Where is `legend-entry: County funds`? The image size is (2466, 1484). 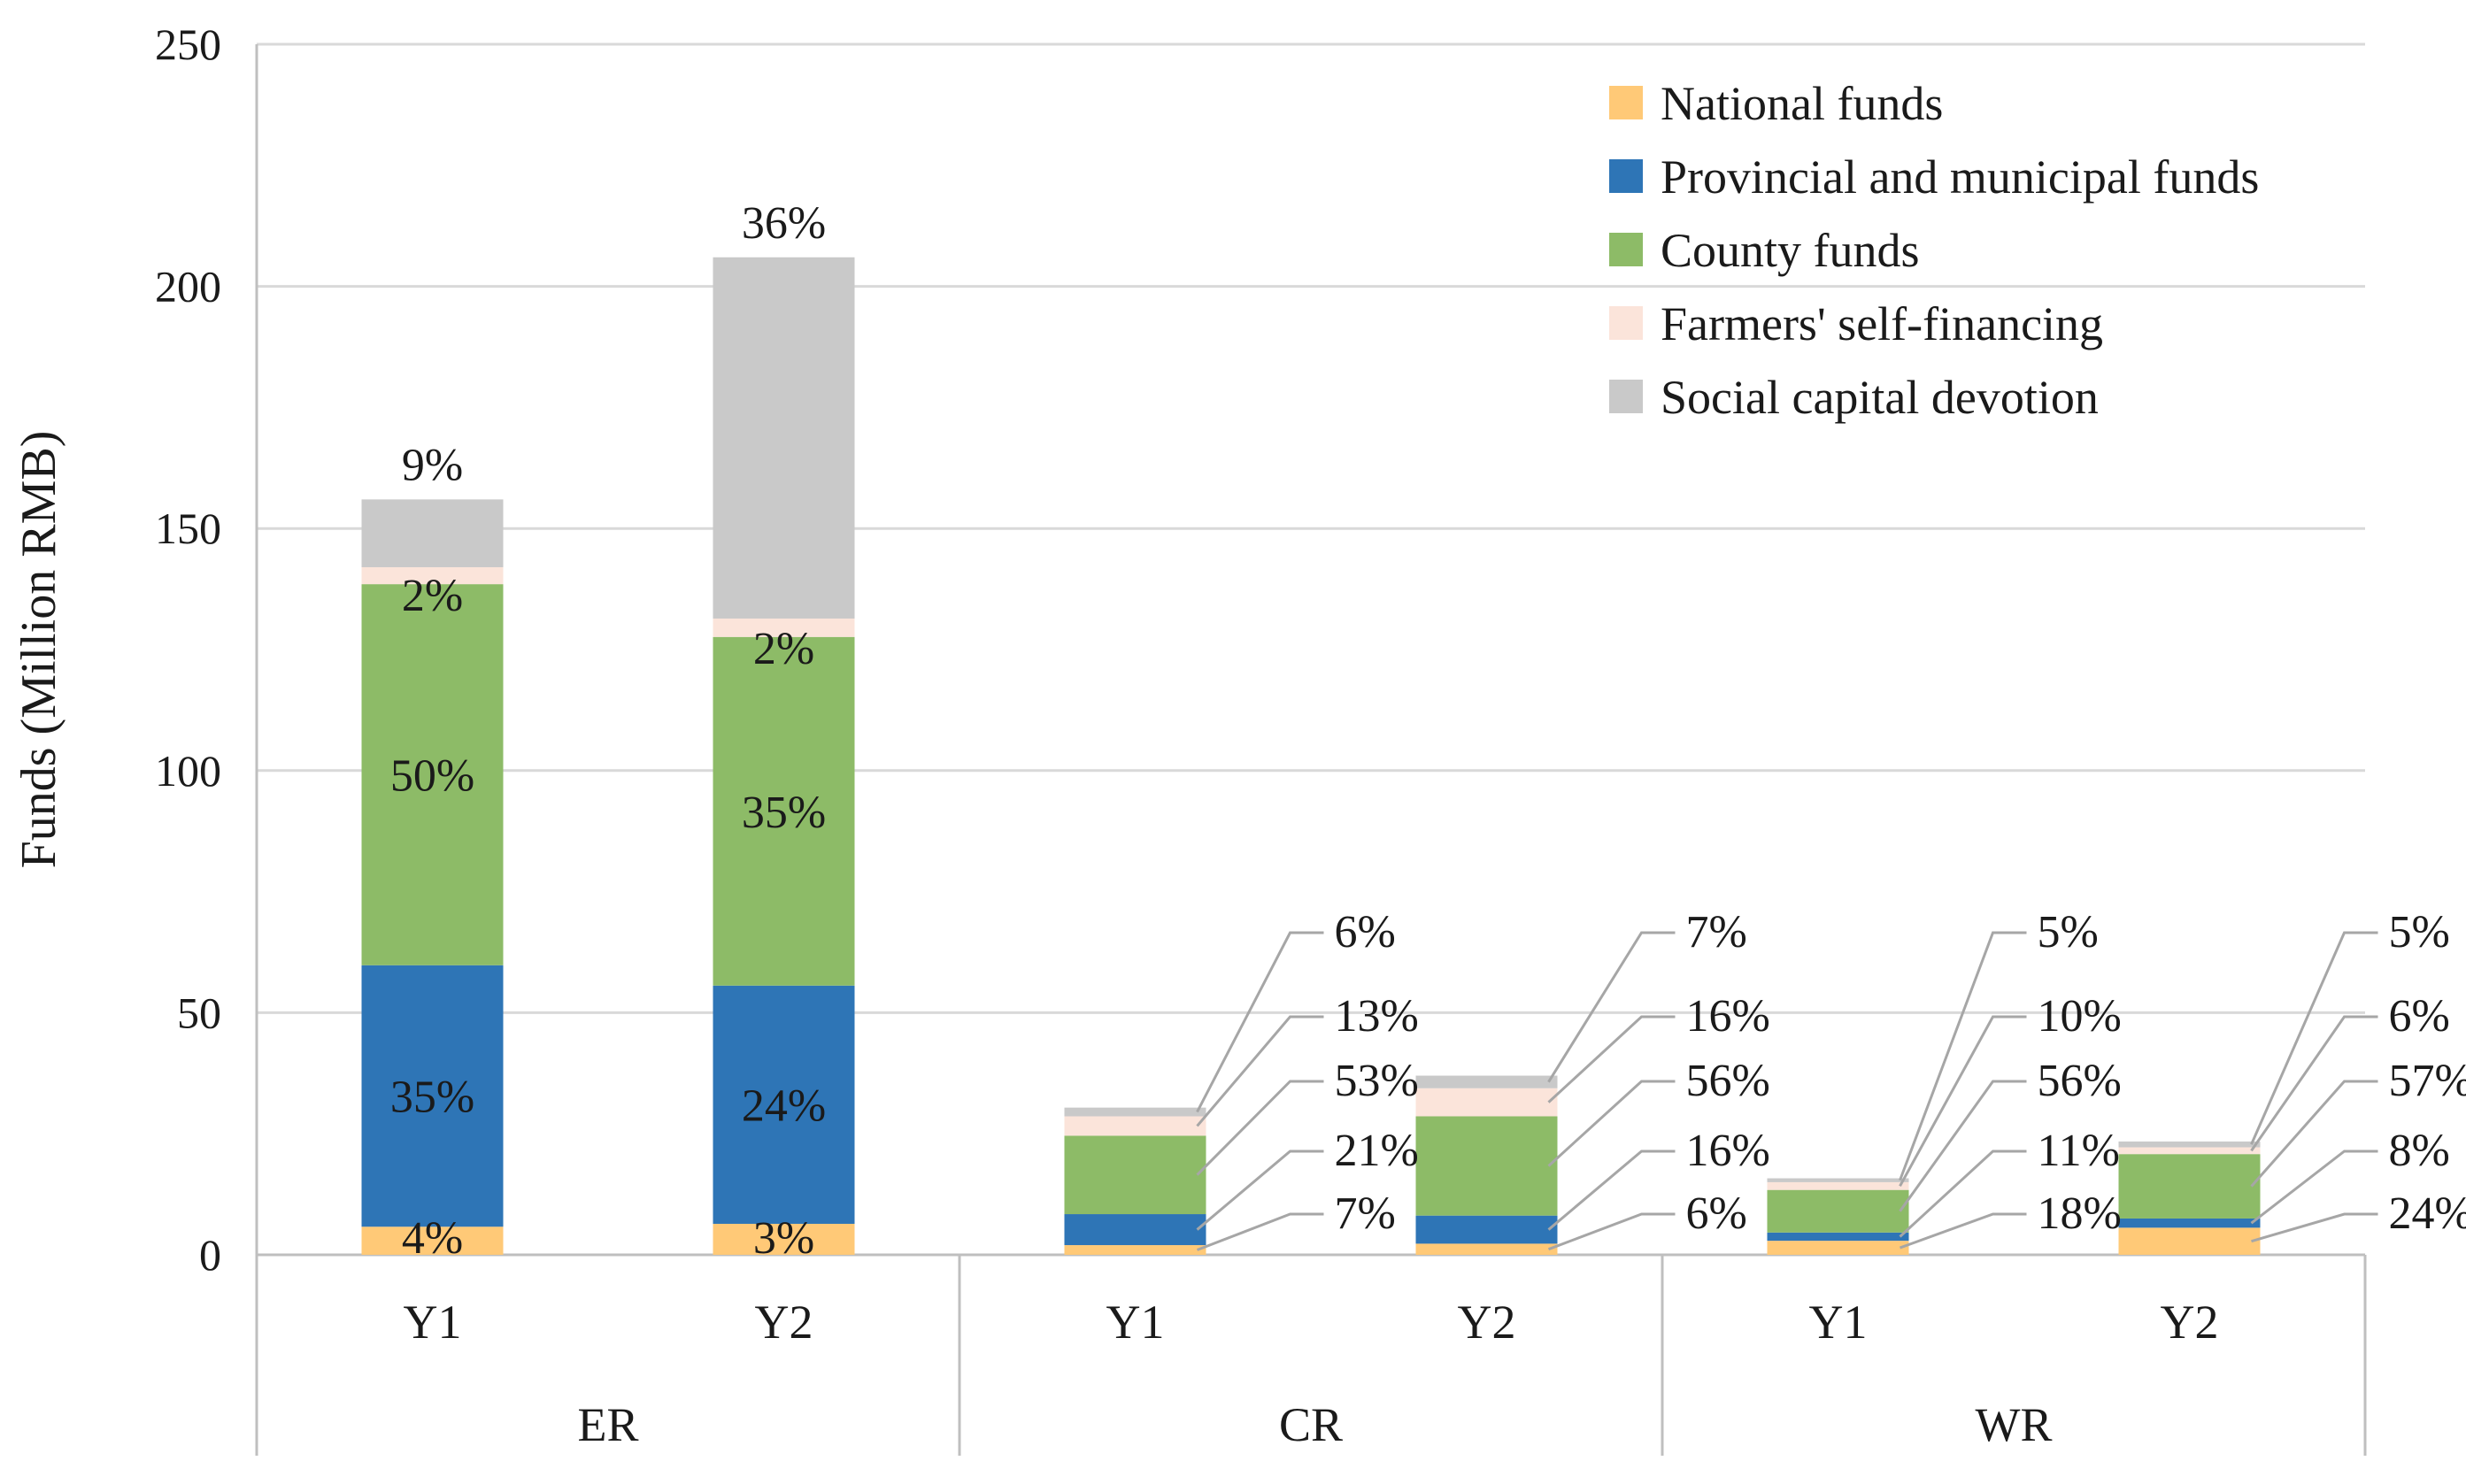
legend-entry: County funds is located at coordinates (1790, 250).